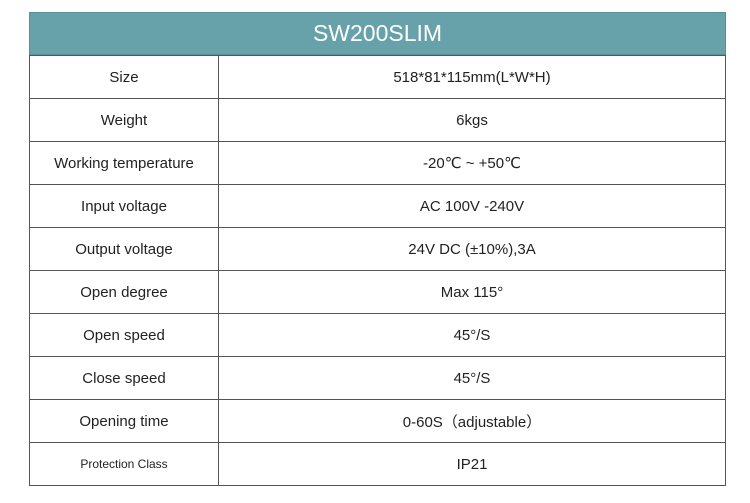 The image size is (750, 503). What do you see at coordinates (124, 421) in the screenshot?
I see `spec-label: Opening time` at bounding box center [124, 421].